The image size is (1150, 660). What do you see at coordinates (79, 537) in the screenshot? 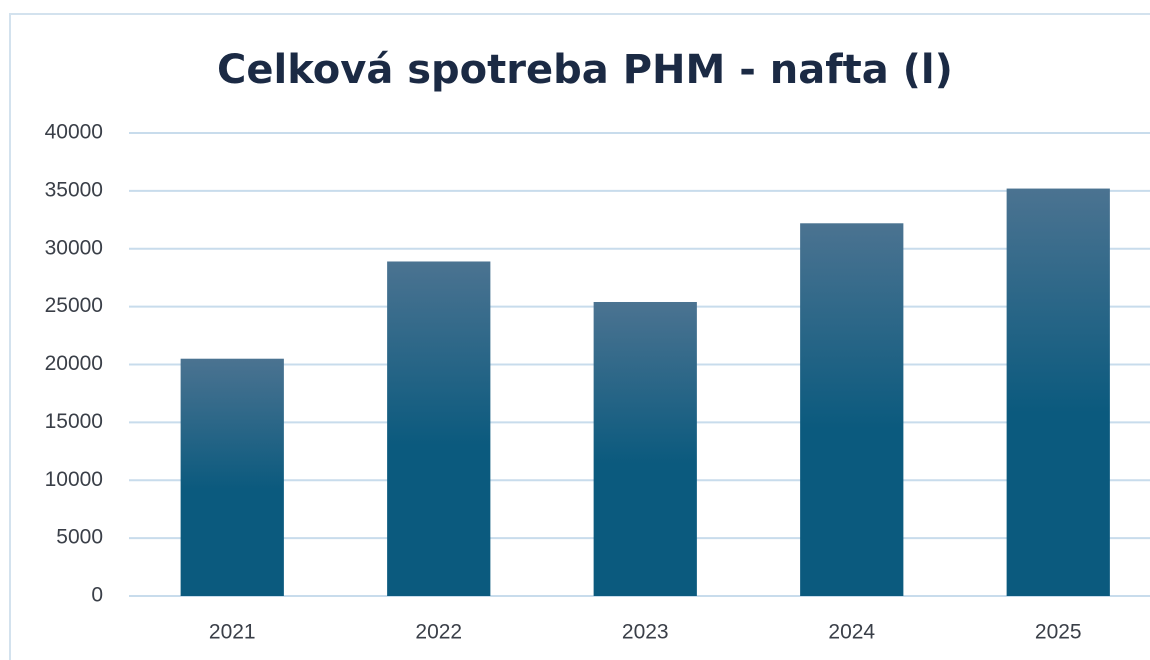
I see `y-tick-label: 5000` at bounding box center [79, 537].